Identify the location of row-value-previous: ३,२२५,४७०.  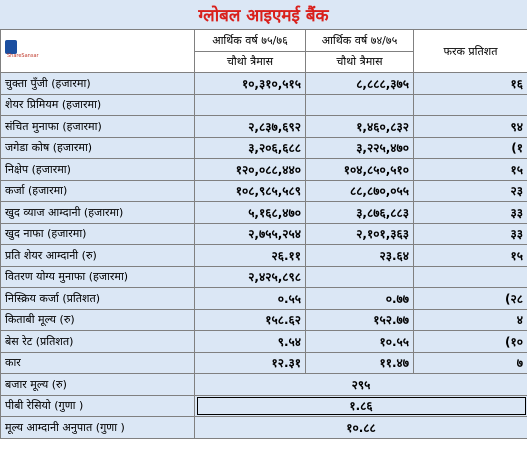
(359, 147).